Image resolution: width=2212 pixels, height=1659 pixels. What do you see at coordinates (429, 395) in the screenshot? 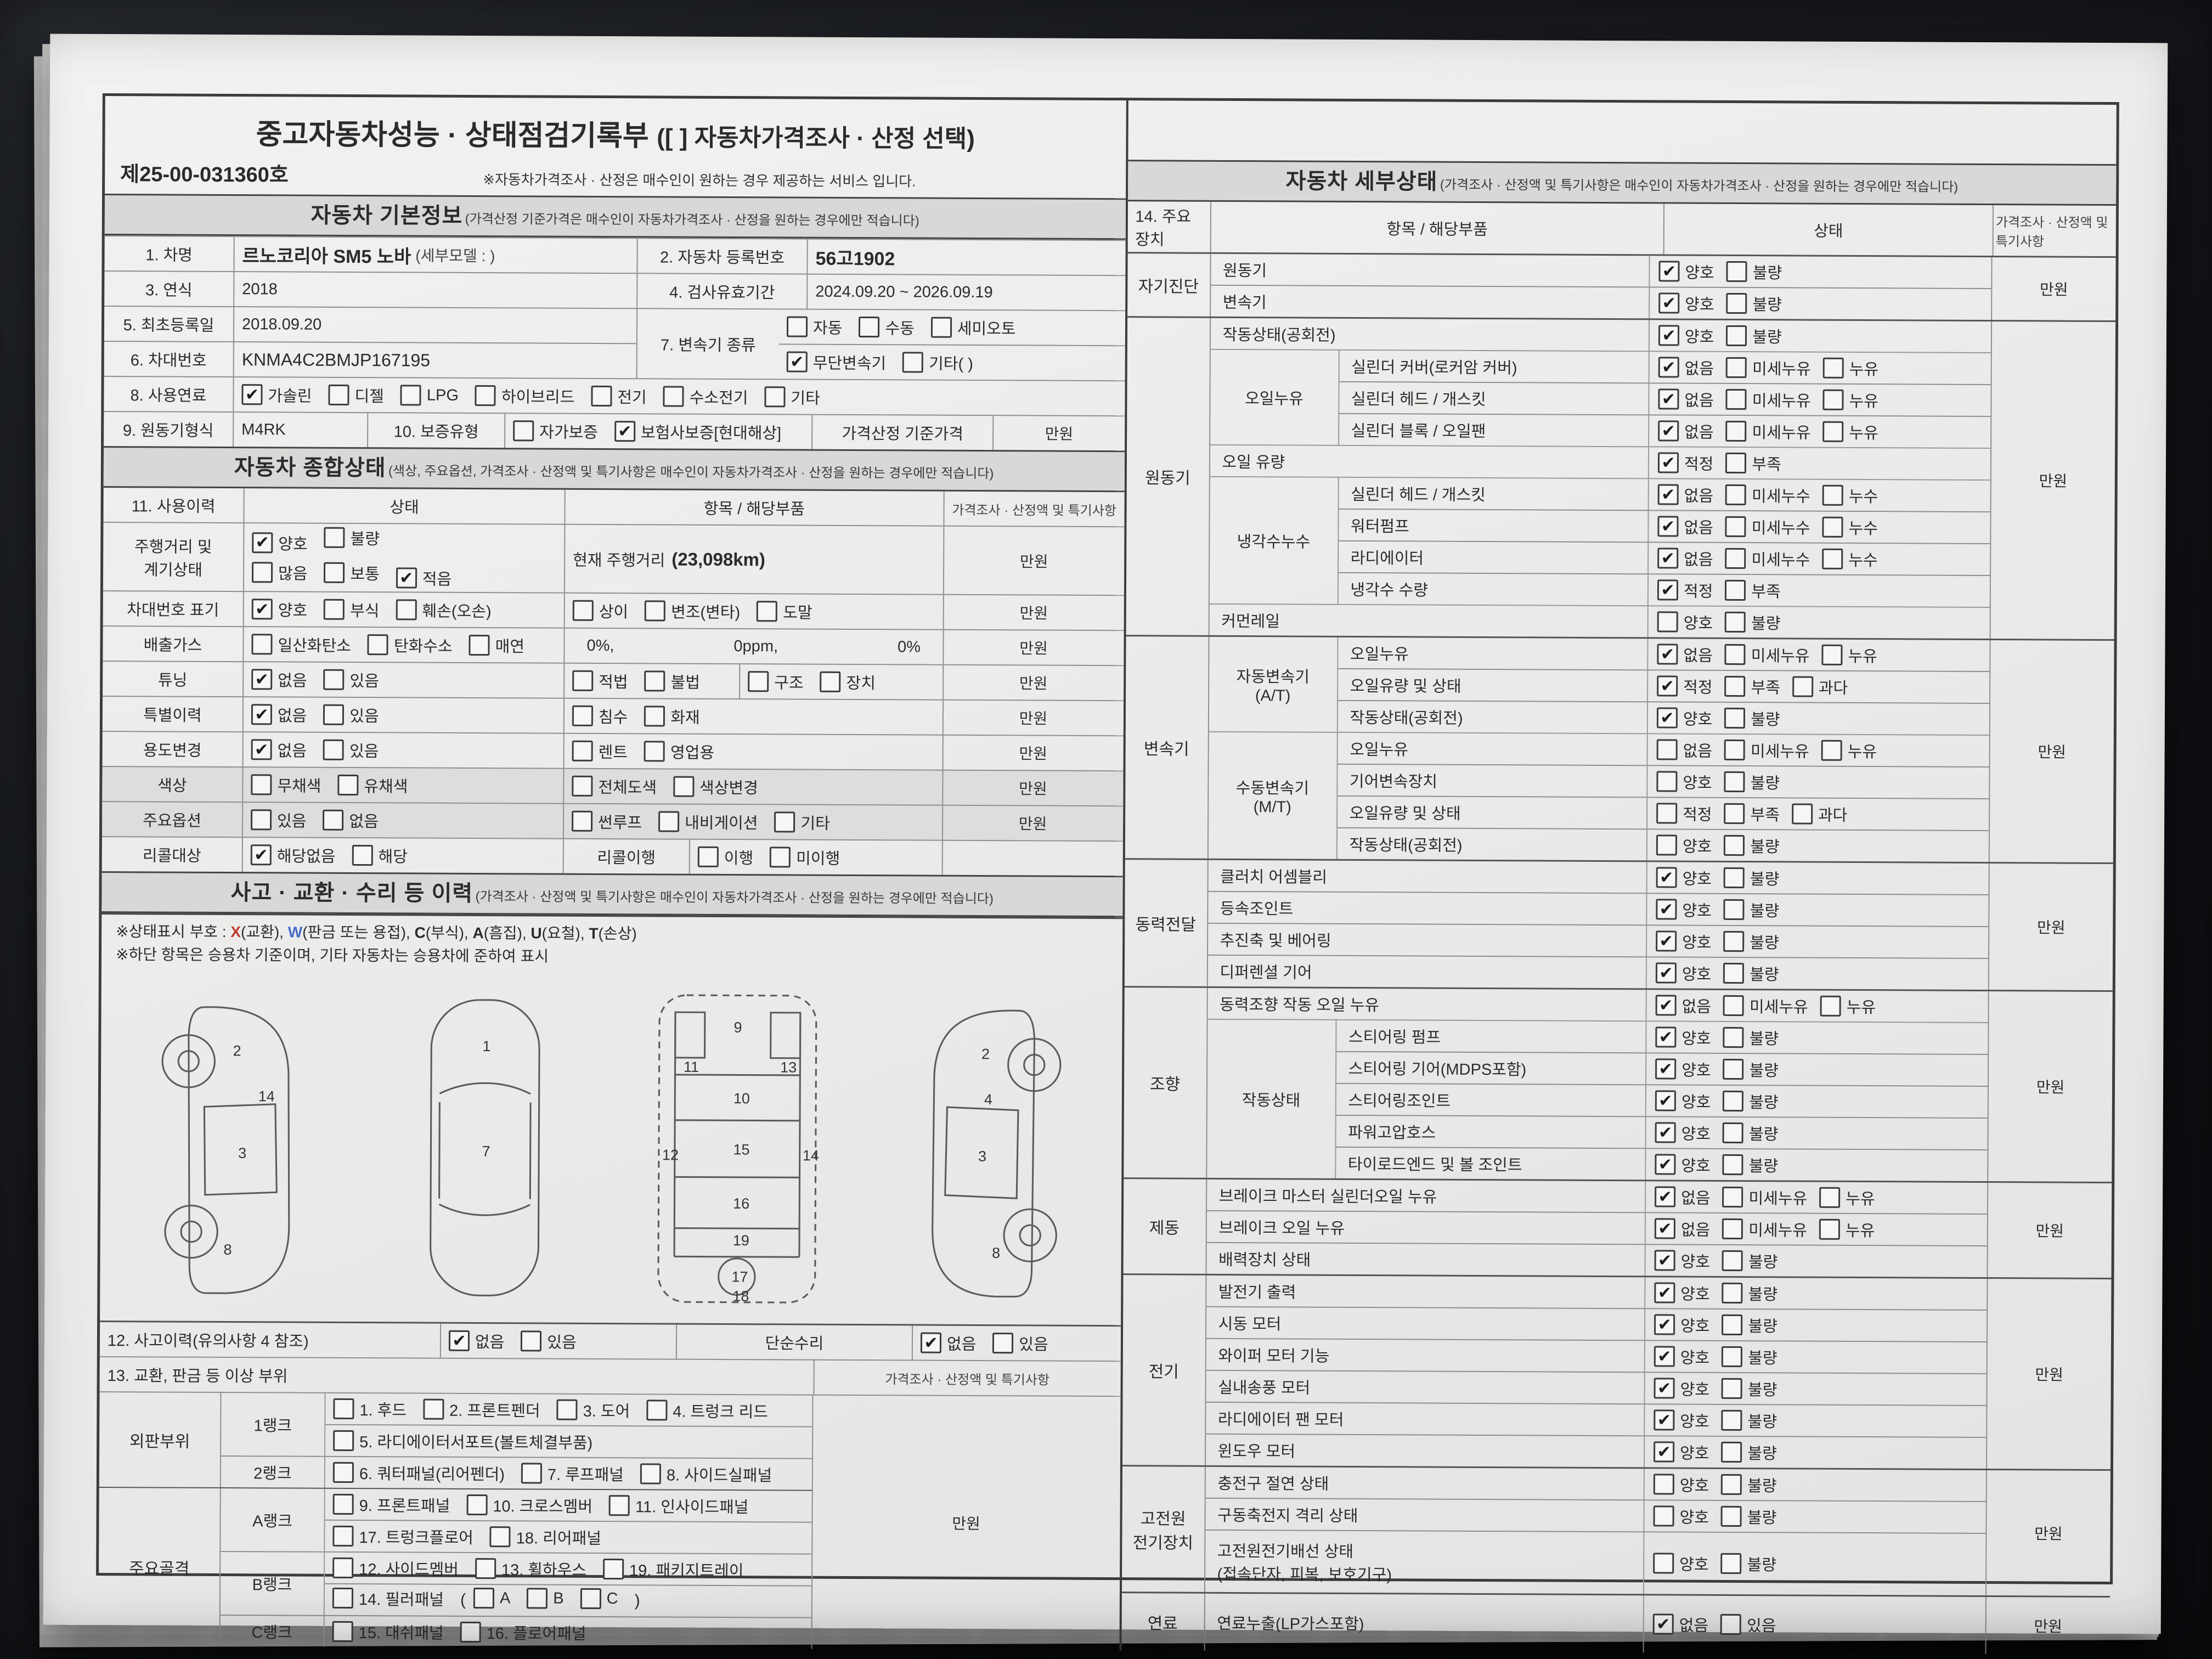
I see `checkbox-option: LPG` at bounding box center [429, 395].